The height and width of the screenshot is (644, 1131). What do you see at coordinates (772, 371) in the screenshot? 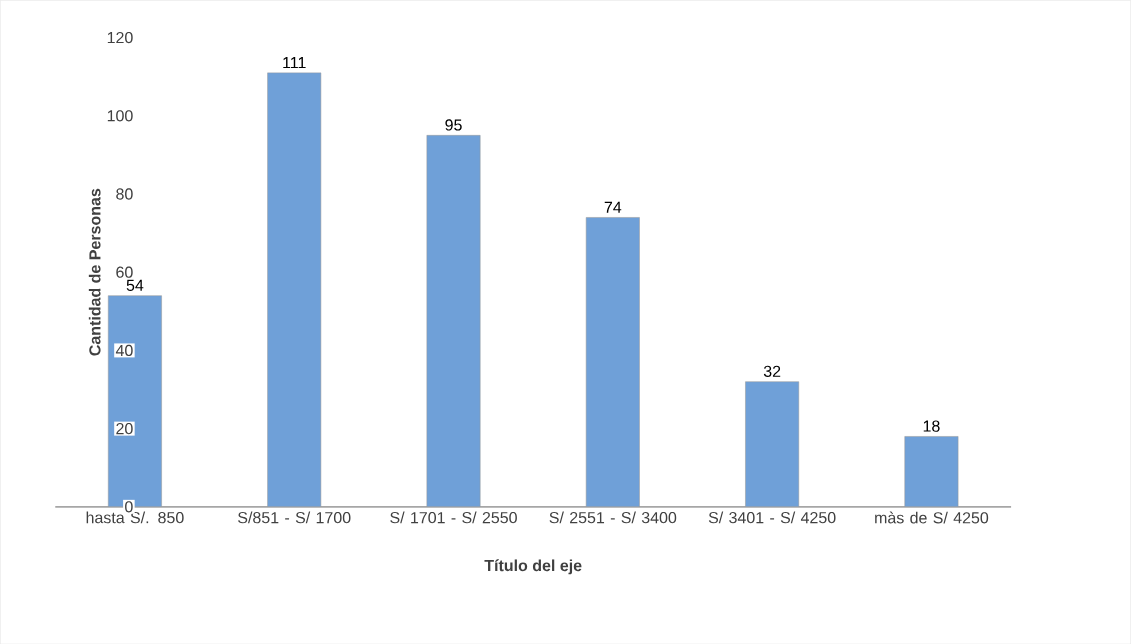
I see `data-label: 32` at bounding box center [772, 371].